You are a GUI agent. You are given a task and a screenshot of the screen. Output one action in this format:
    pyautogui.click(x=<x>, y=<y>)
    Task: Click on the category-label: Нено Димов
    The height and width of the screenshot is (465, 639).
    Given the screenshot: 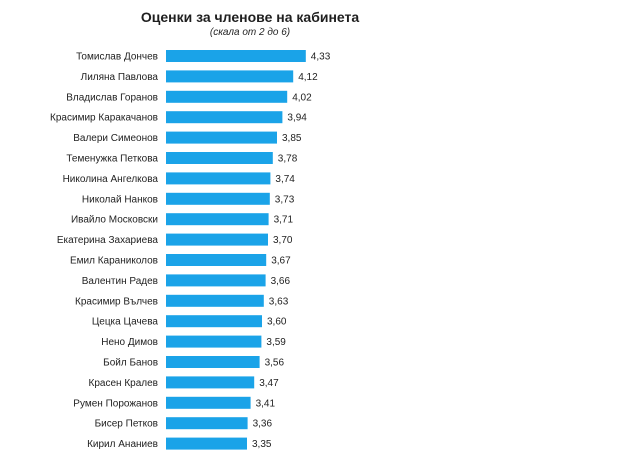 What is the action you would take?
    pyautogui.click(x=129, y=342)
    